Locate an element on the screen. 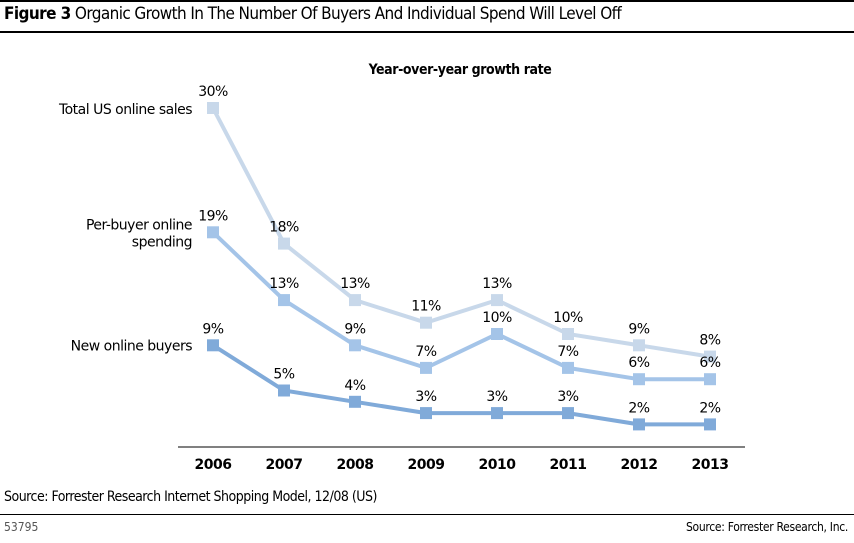 The height and width of the screenshot is (543, 854). x-tick-label: 2009 is located at coordinates (426, 465).